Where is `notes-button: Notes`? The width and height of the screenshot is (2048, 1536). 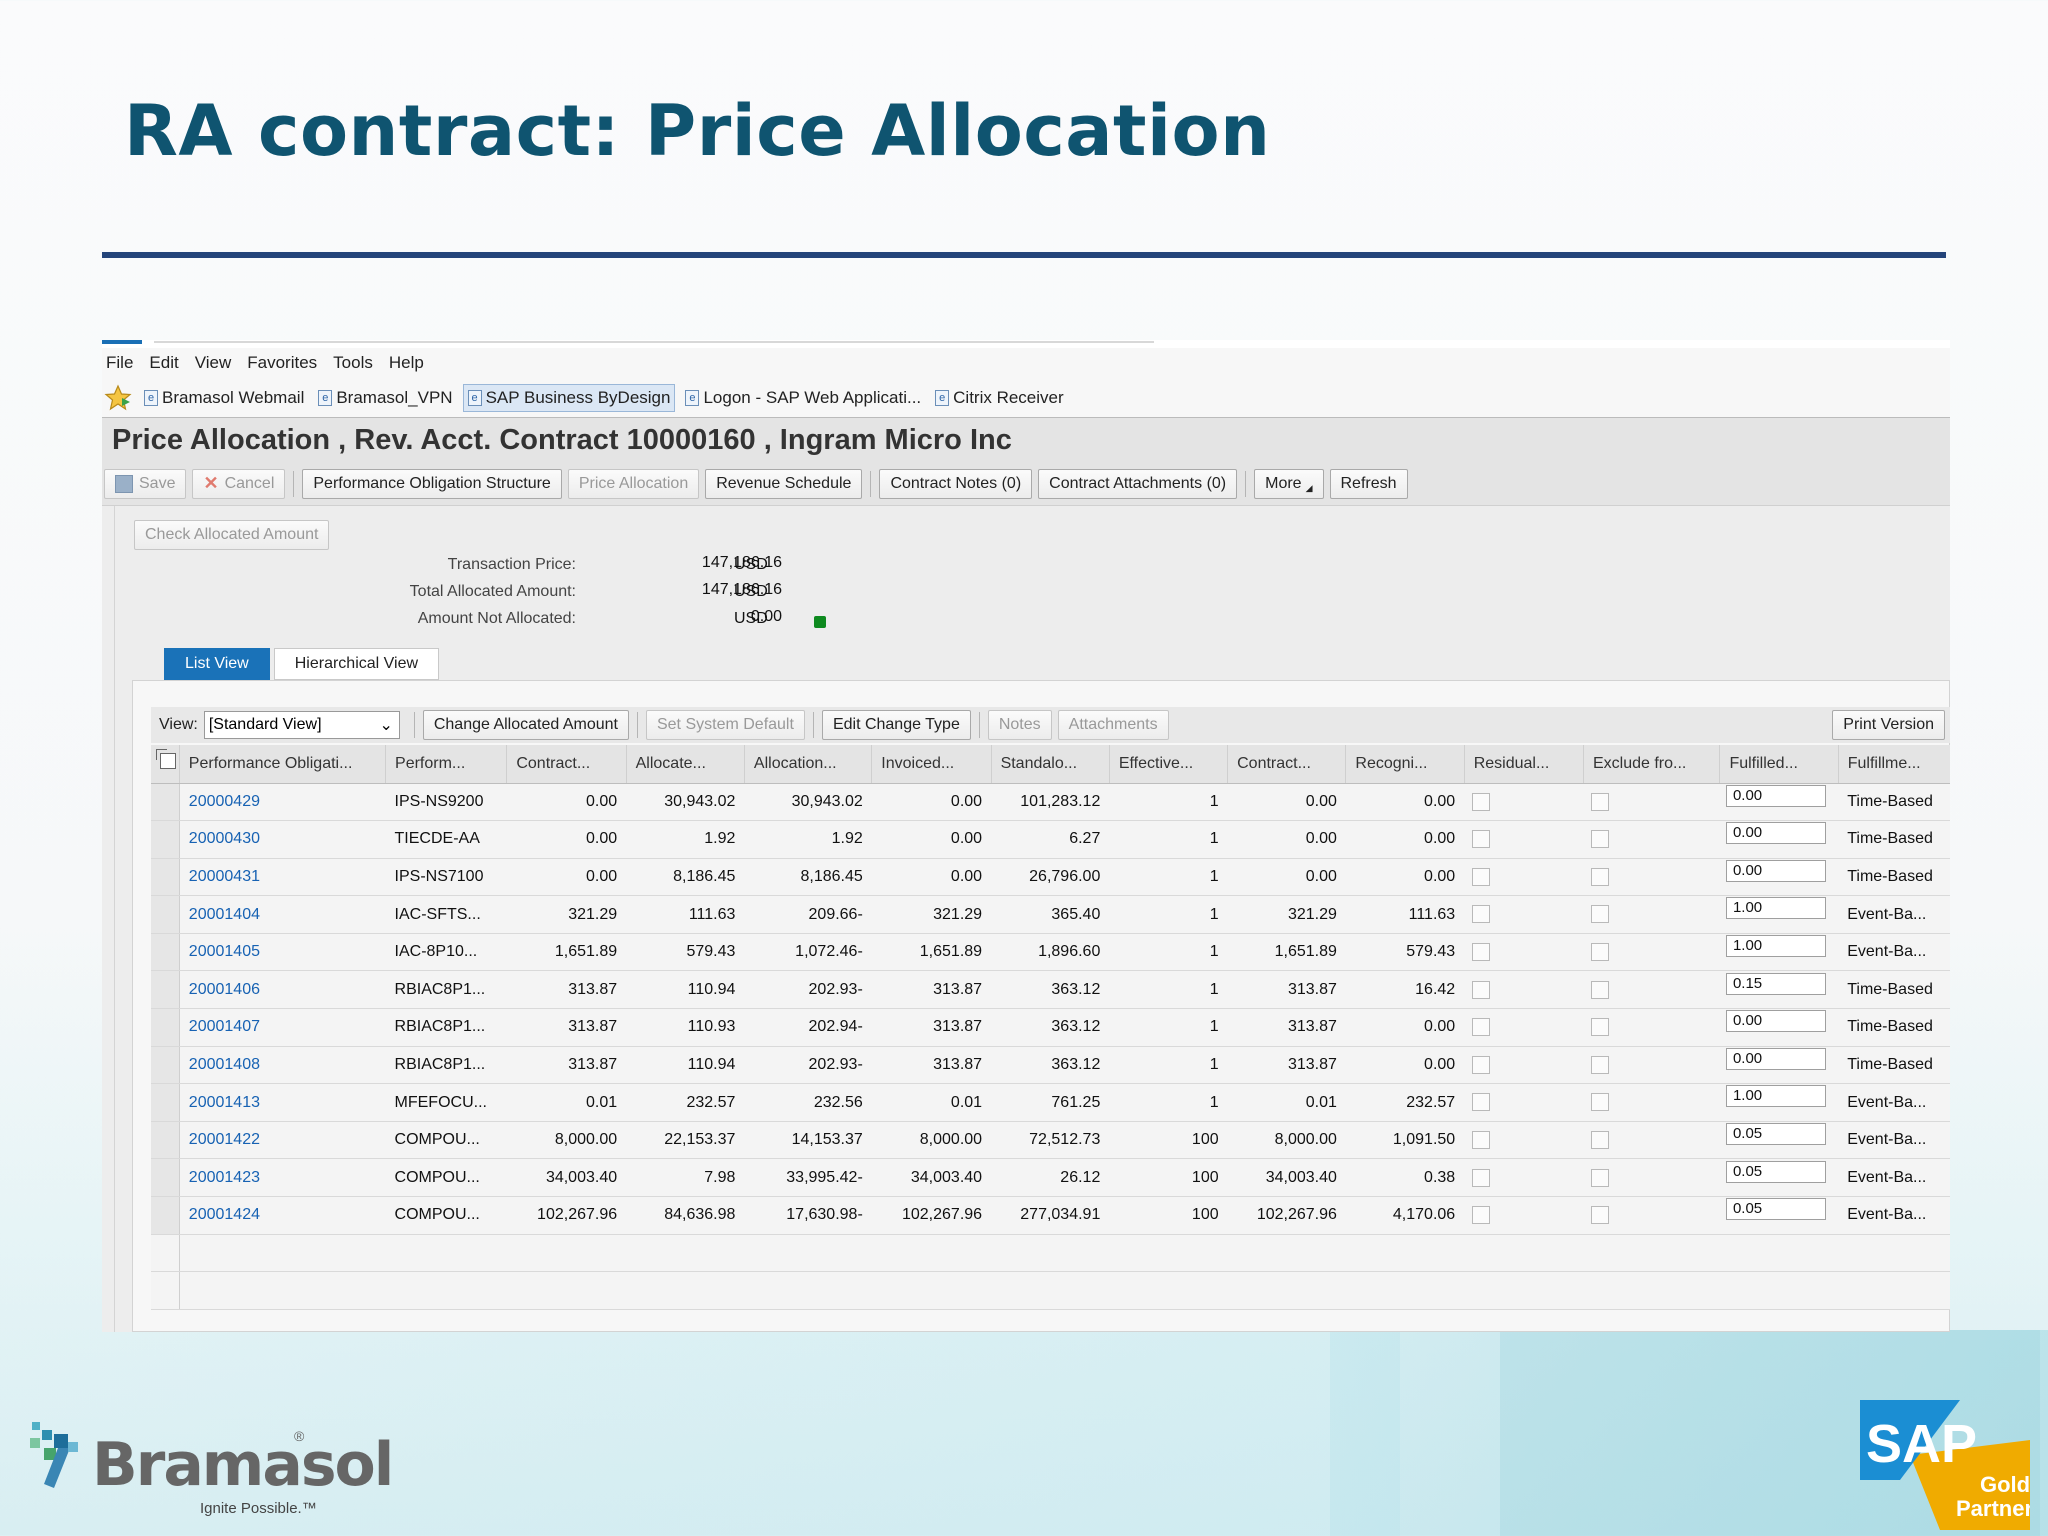
notes-button: Notes is located at coordinates (1019, 725).